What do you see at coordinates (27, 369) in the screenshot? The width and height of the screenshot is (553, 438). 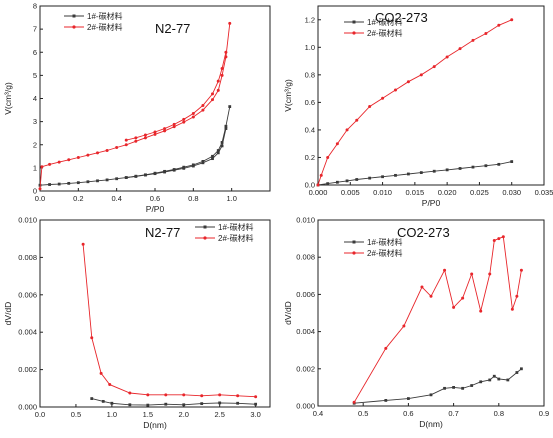 I see `y-tick-label: 0.002` at bounding box center [27, 369].